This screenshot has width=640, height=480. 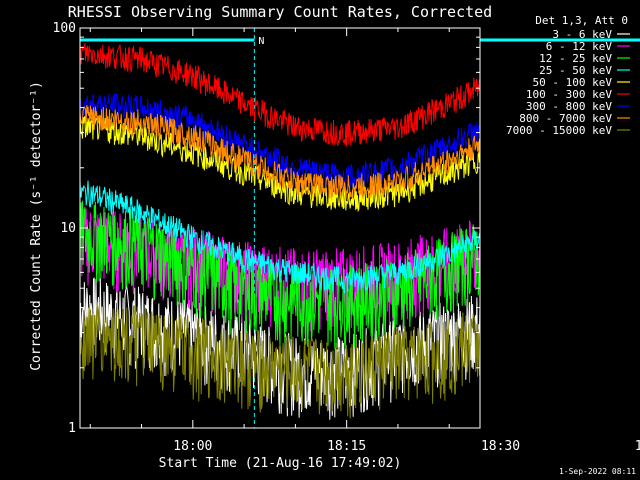 I want to click on legend-label: 3 - 6 keV, so click(x=582, y=34).